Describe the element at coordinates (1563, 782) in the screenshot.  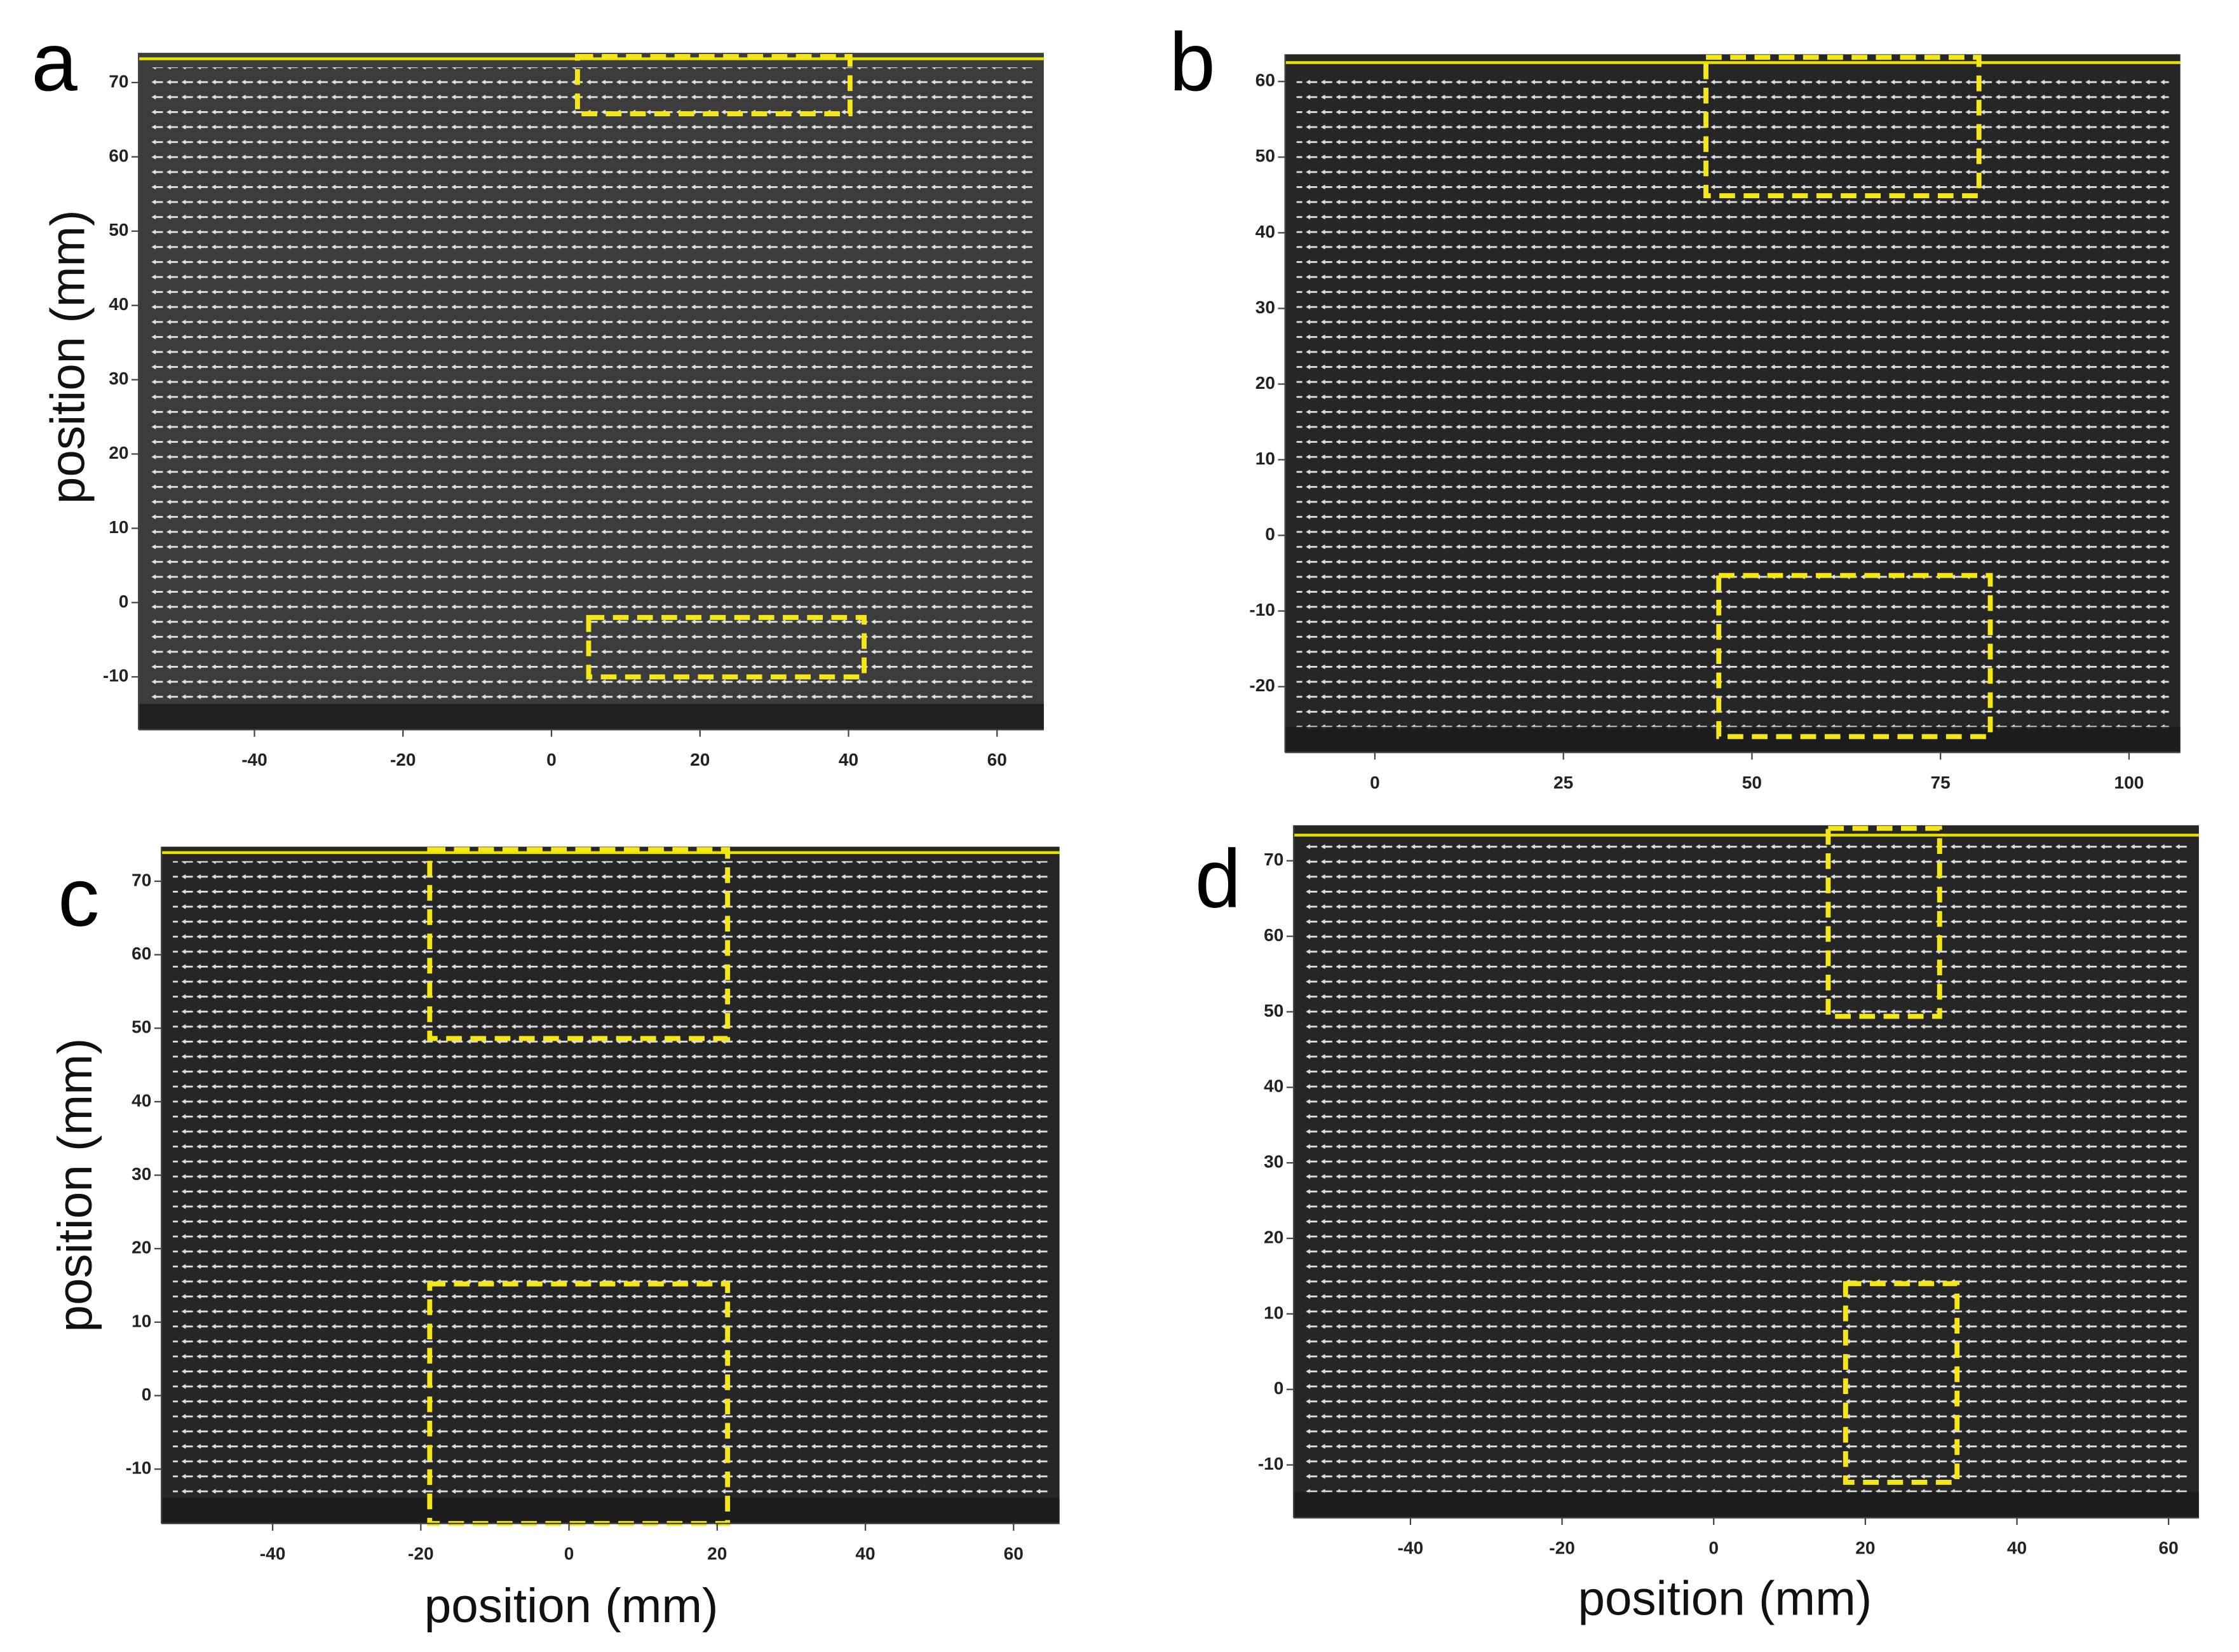
I see `x-tick-label: 25` at that location.